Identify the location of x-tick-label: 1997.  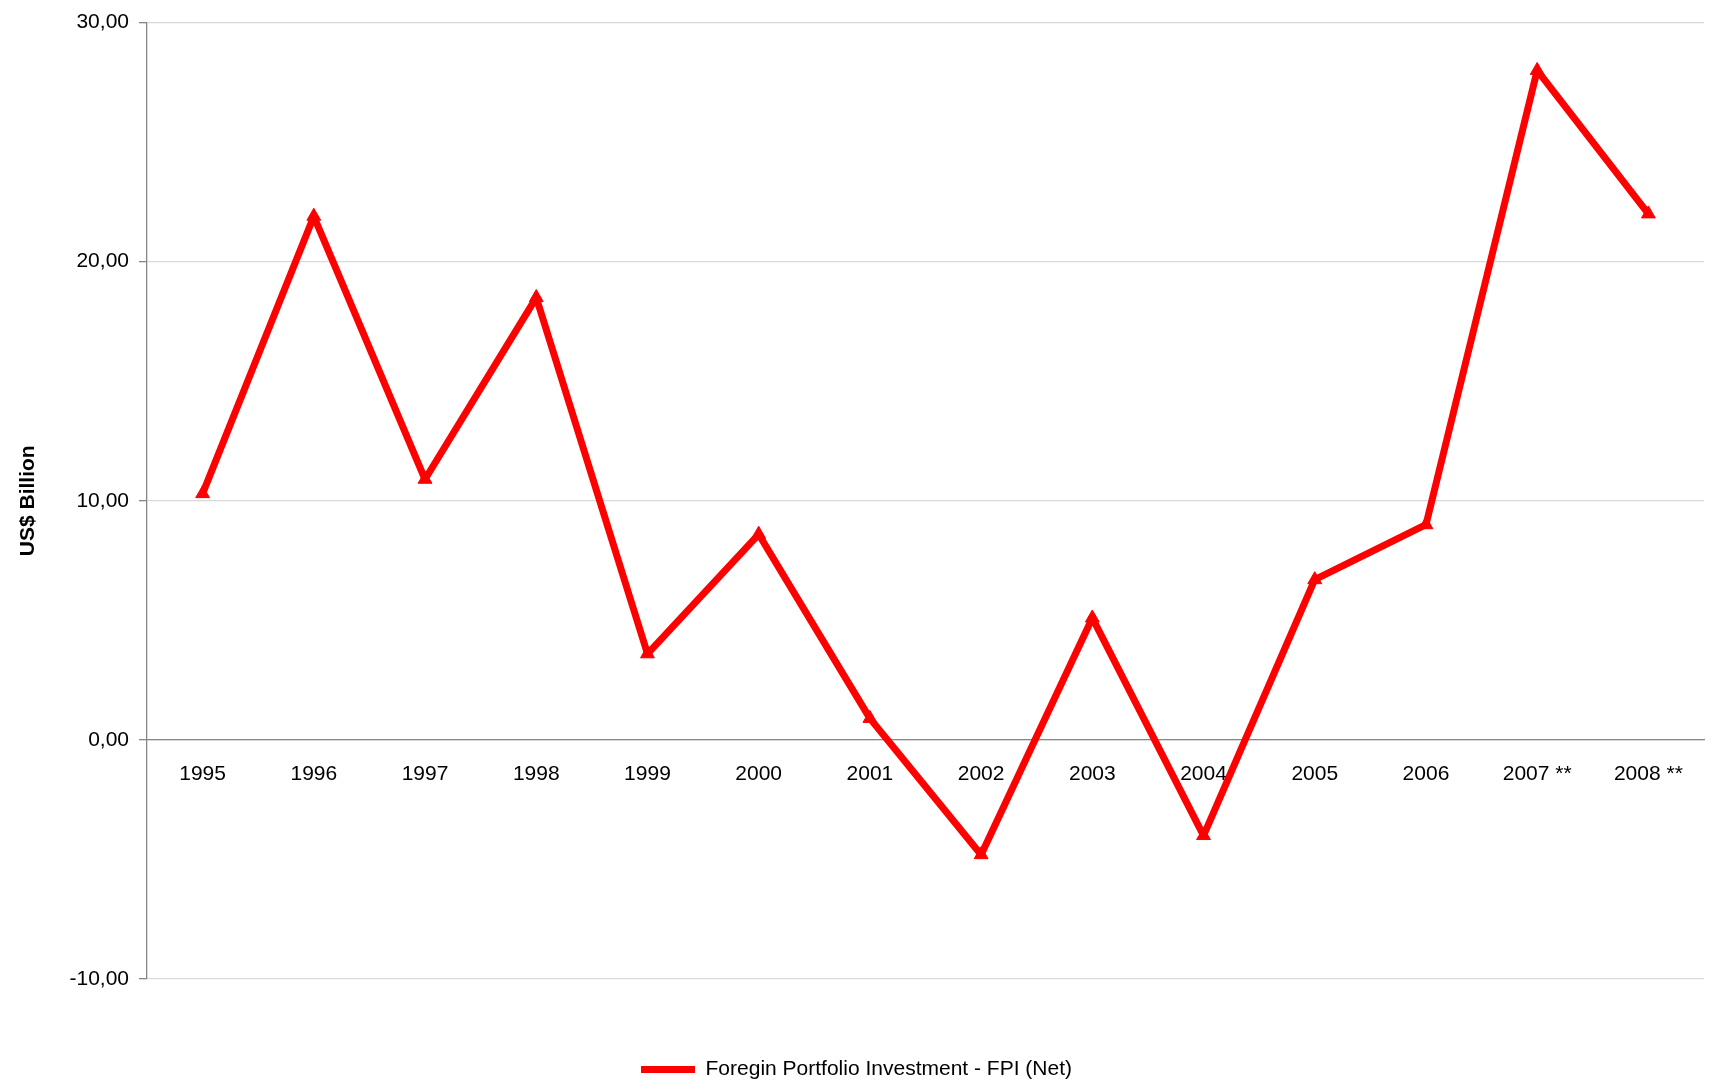
(425, 773).